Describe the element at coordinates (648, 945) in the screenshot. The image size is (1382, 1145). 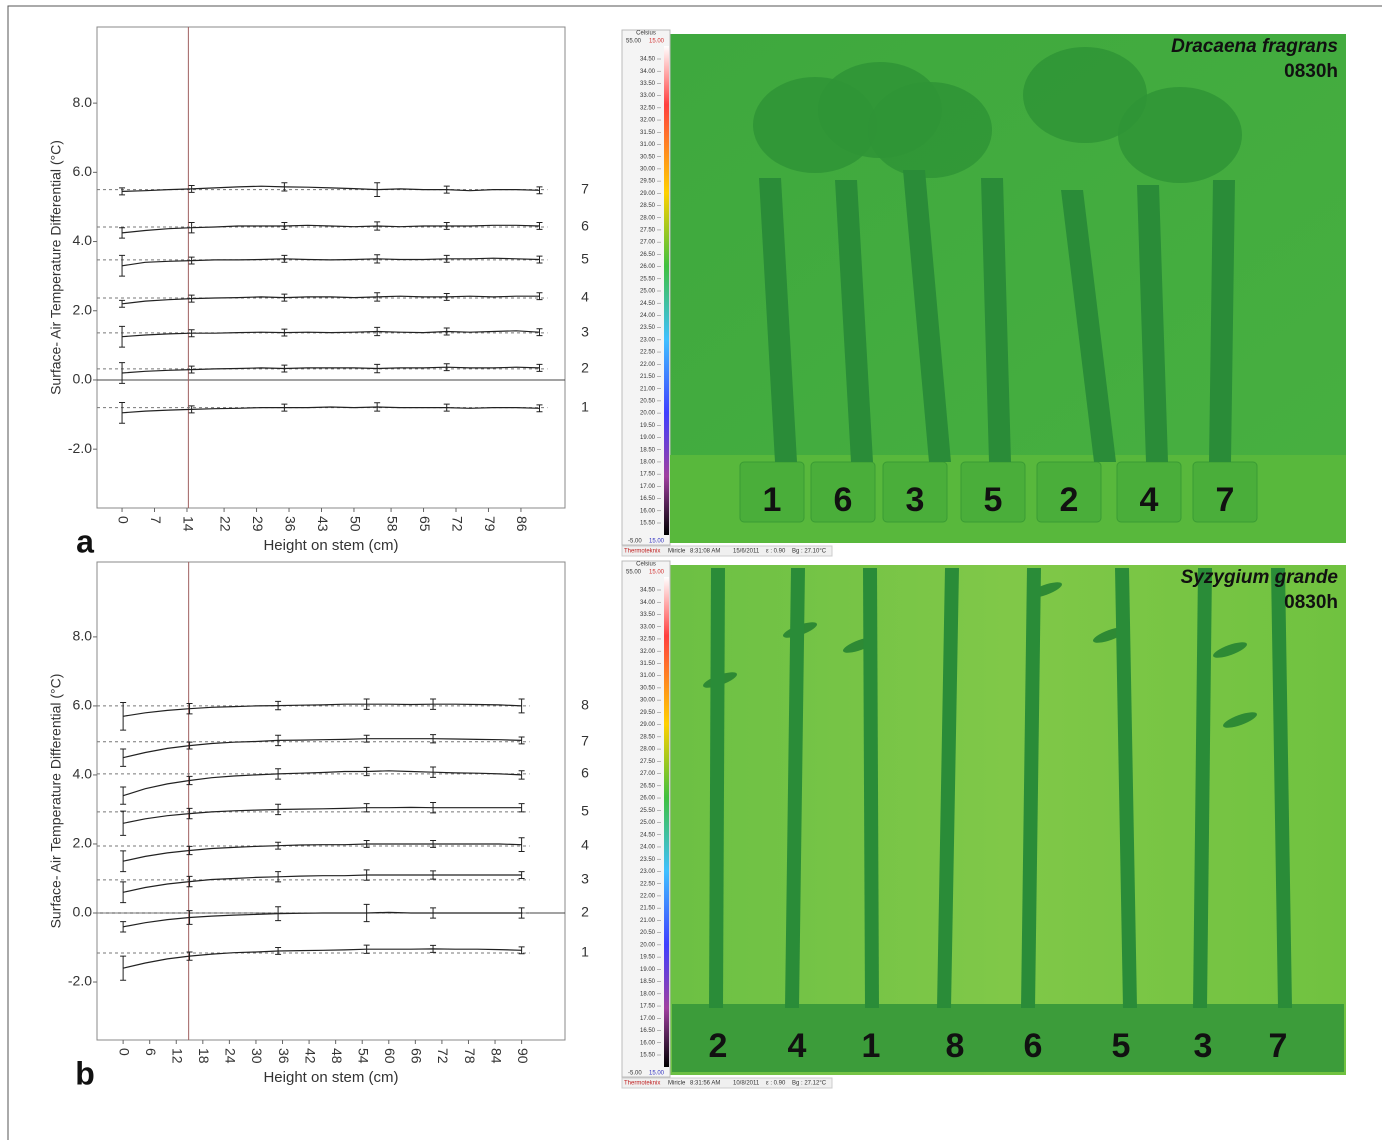
I see `colorbar-tick: 20.00` at that location.